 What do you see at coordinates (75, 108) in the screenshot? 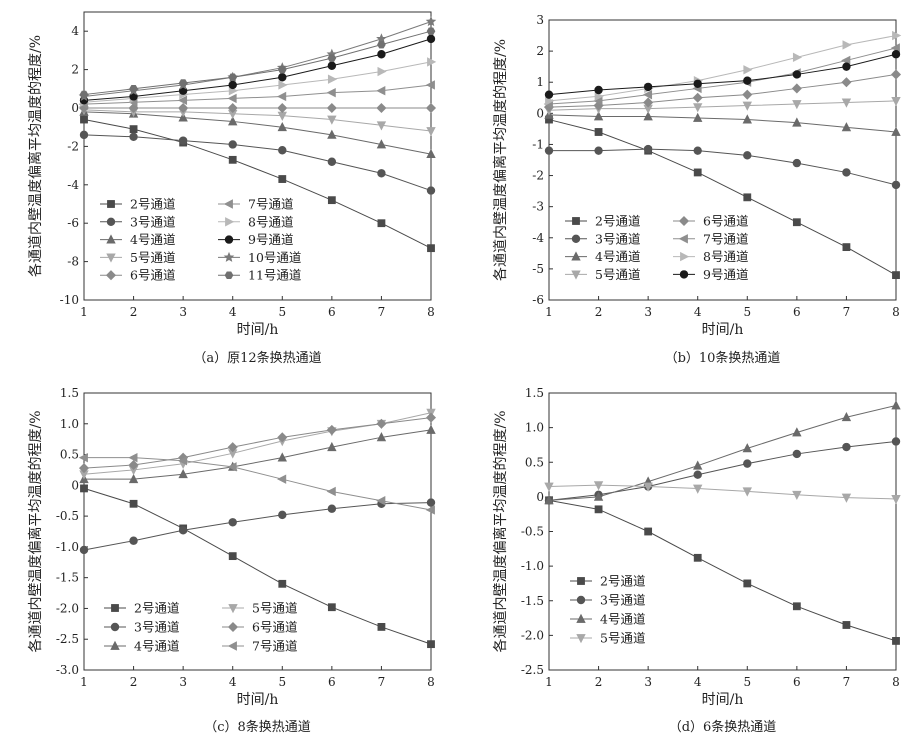
I see `y-tick-label: 0` at bounding box center [75, 108].